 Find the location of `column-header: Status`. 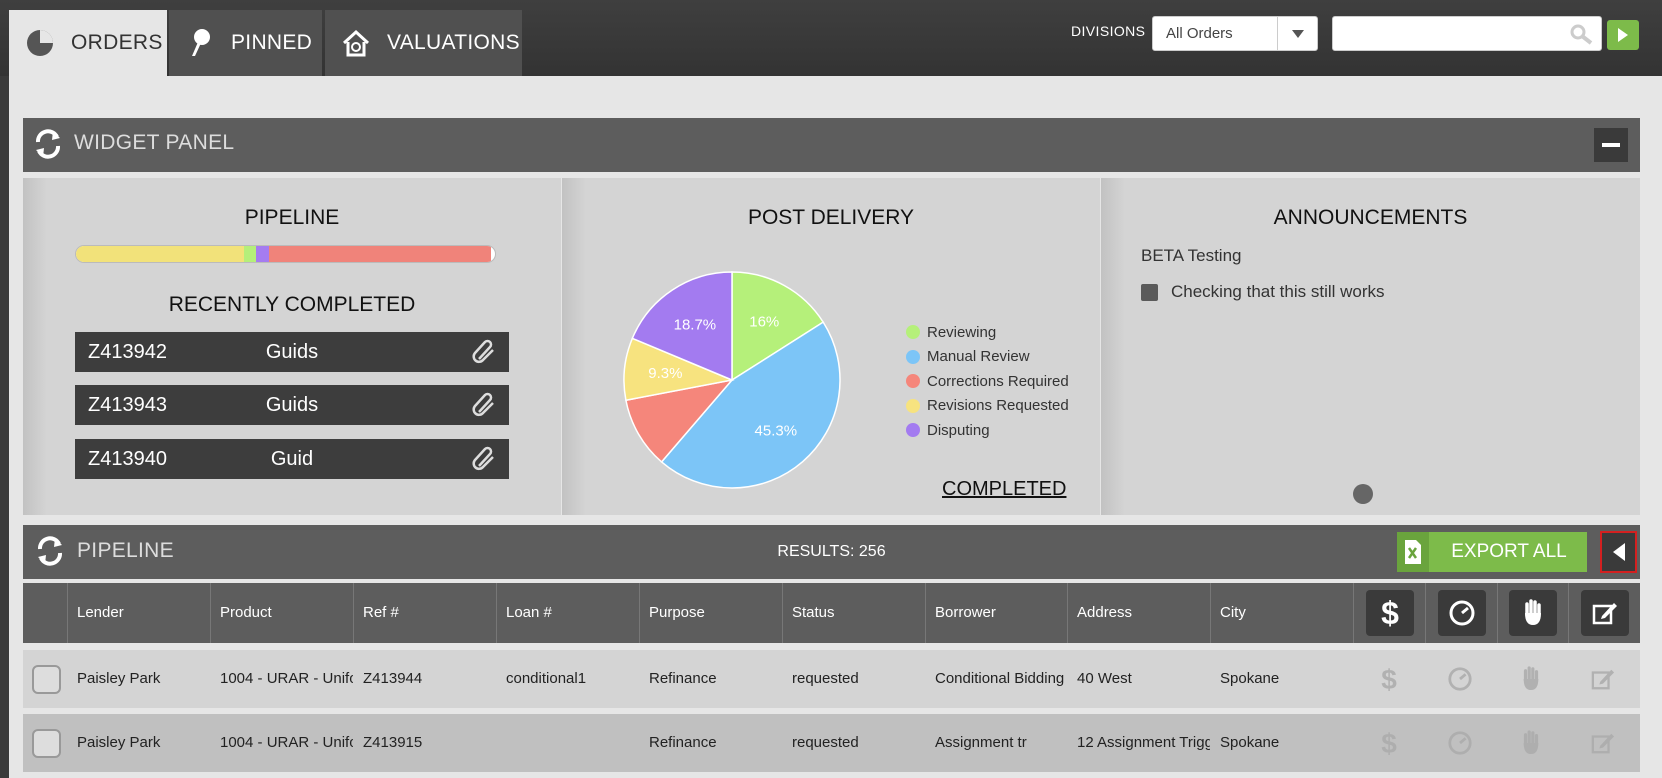

column-header: Status is located at coordinates (853, 613).